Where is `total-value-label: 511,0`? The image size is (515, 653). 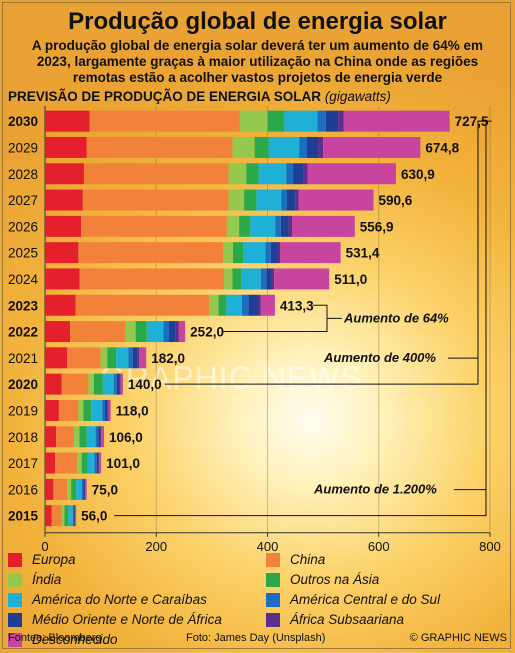 total-value-label: 511,0 is located at coordinates (350, 279).